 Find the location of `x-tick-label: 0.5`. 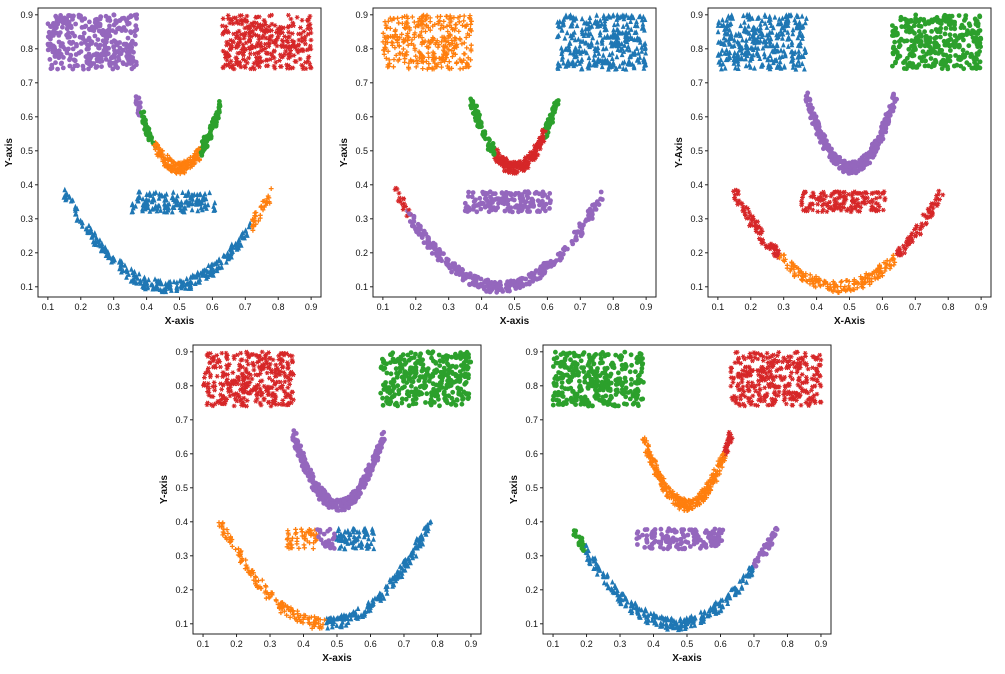

x-tick-label: 0.5 is located at coordinates (179, 307).